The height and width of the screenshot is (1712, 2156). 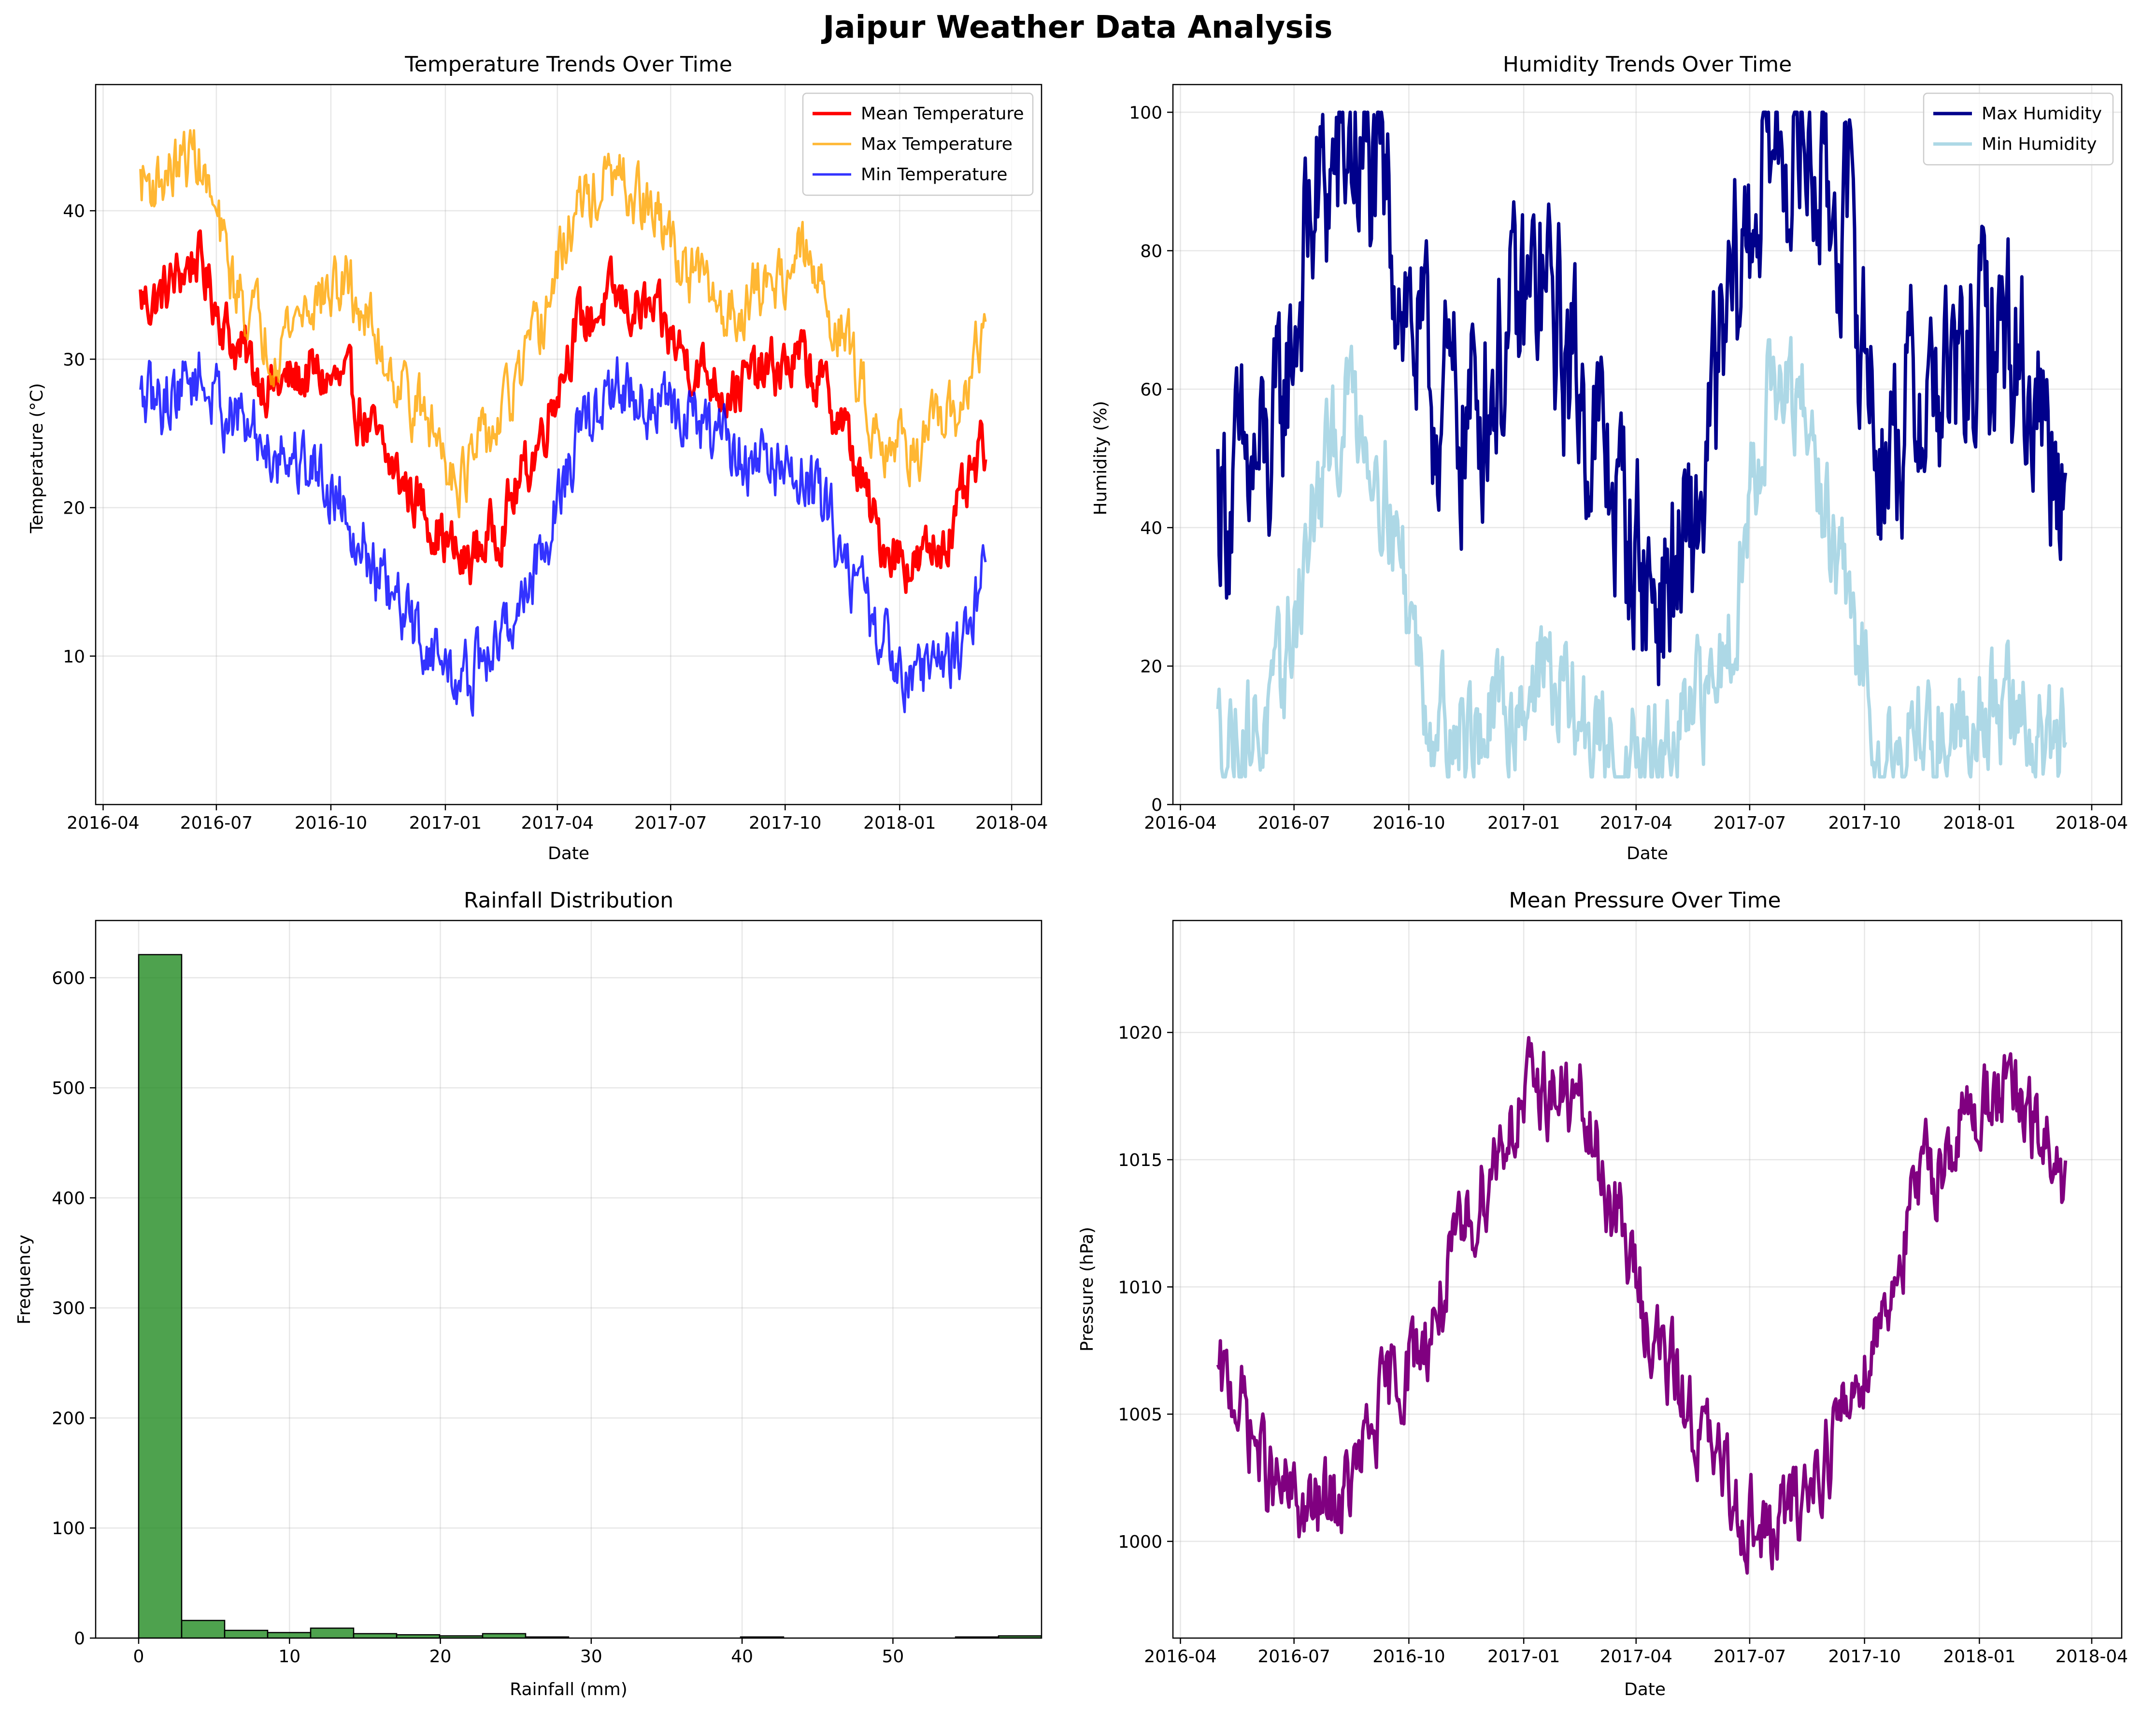 I want to click on x-tick-label: 30, so click(x=591, y=1657).